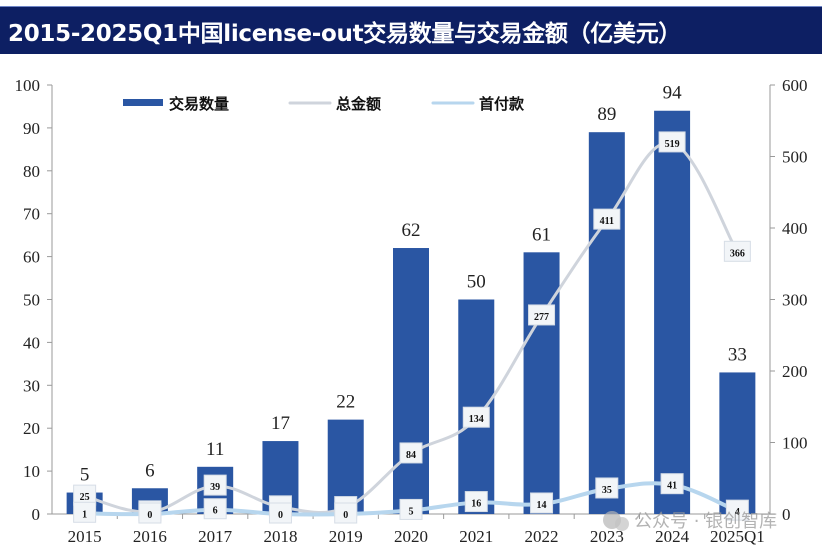  I want to click on label-text: 4, so click(737, 512).